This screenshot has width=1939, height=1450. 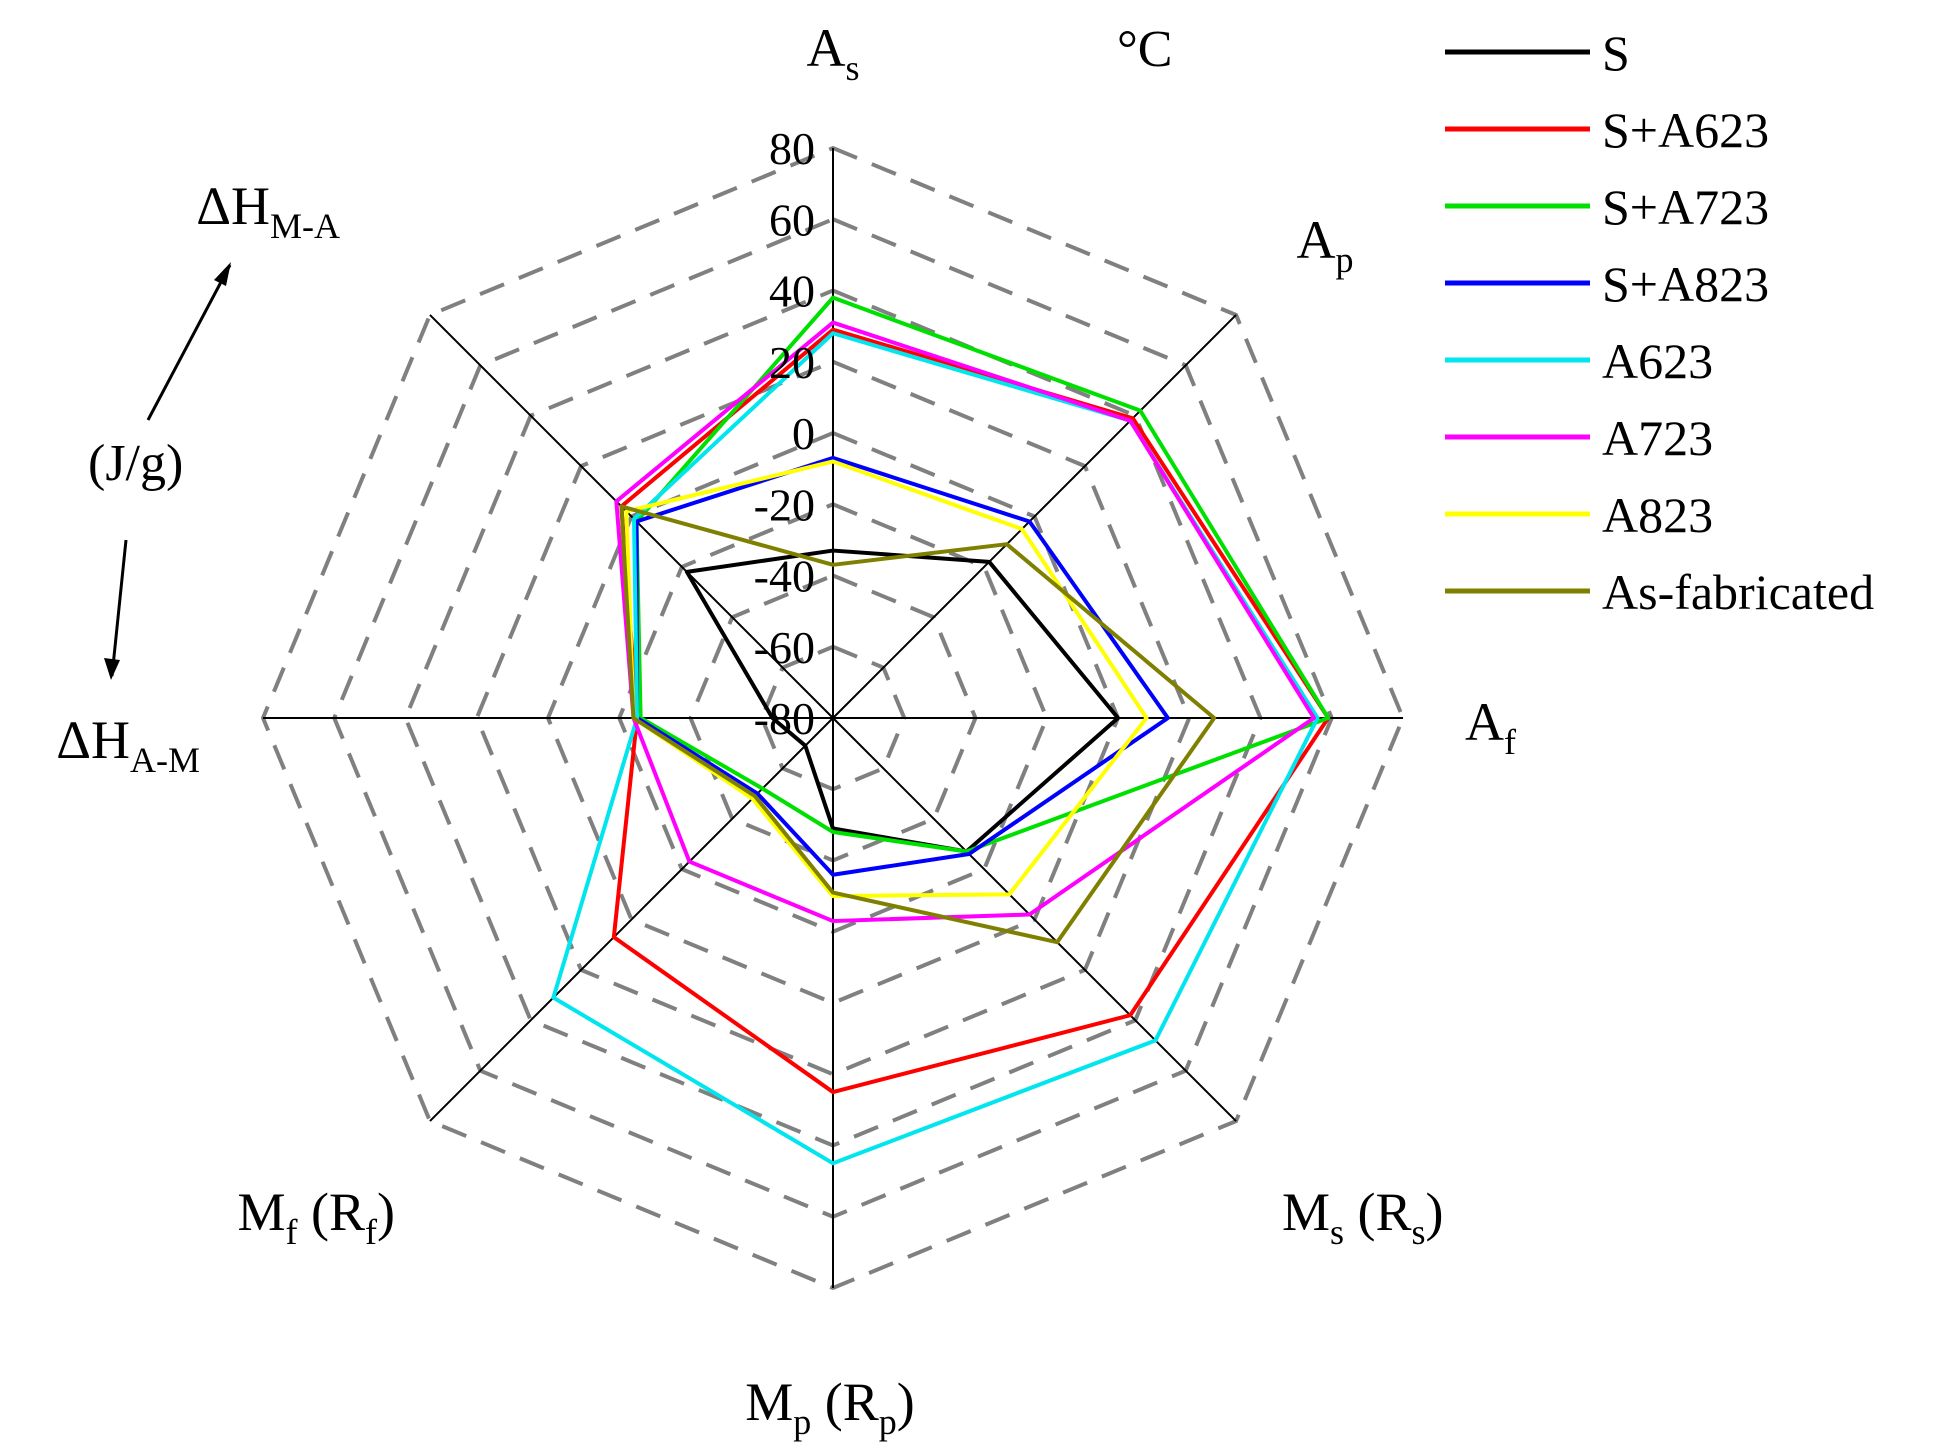 I want to click on arrow-down-head, so click(x=112, y=669).